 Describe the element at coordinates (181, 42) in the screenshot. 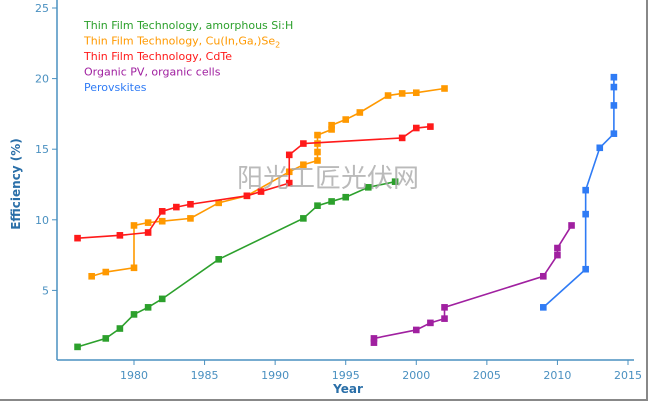

I see `legend-entry: Thin Film Technology, Cu(In,Ga,)Se2` at that location.